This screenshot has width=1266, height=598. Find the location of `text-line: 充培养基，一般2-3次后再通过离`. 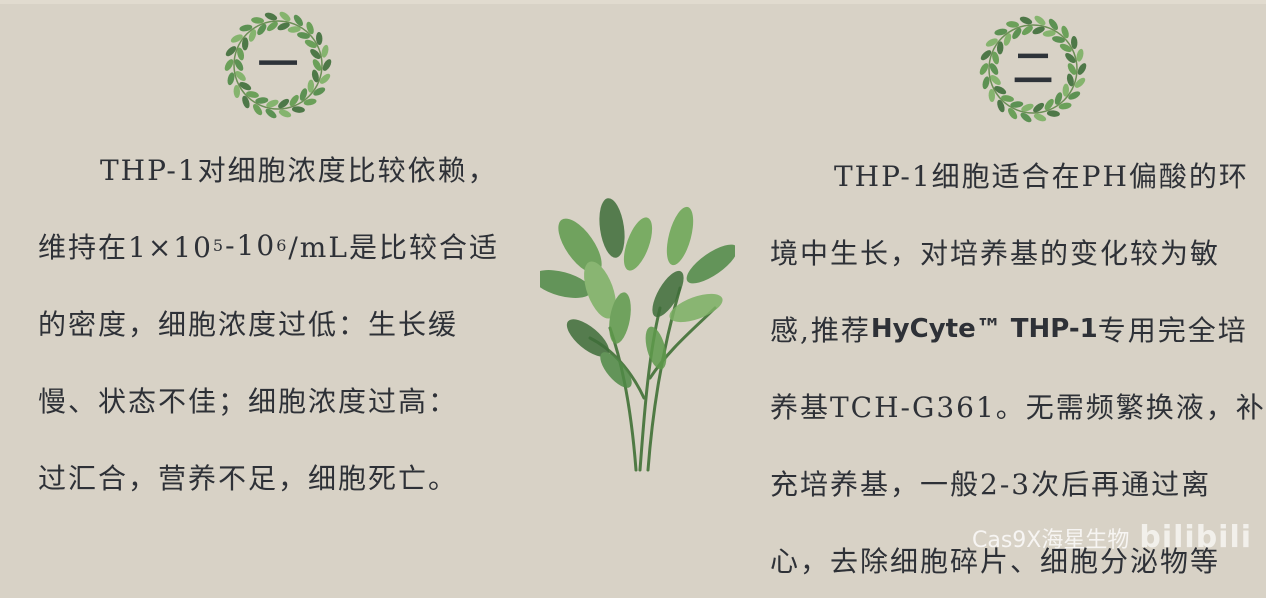

text-line: 充培养基，一般2-3次后再通过离 is located at coordinates (991, 484).